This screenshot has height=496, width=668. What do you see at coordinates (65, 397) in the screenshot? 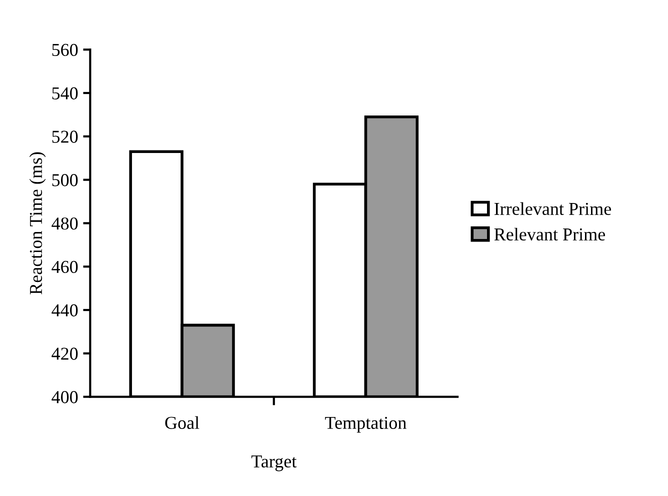
I see `y-tick-label: 400` at bounding box center [65, 397].